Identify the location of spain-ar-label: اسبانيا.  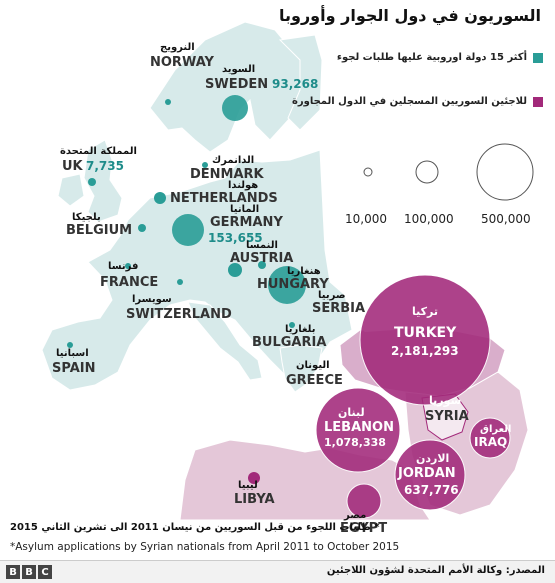
(72, 353).